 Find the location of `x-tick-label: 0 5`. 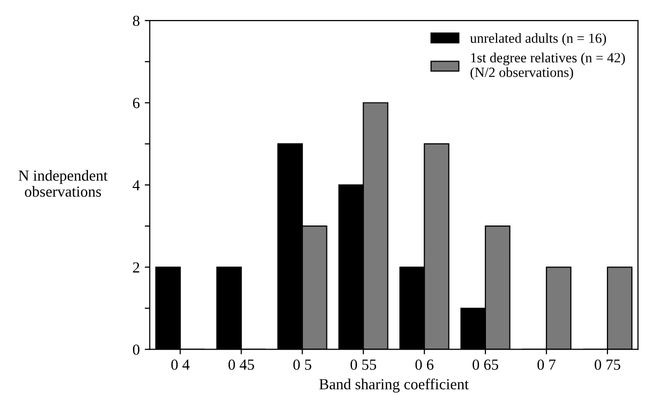

x-tick-label: 0 5 is located at coordinates (302, 365).